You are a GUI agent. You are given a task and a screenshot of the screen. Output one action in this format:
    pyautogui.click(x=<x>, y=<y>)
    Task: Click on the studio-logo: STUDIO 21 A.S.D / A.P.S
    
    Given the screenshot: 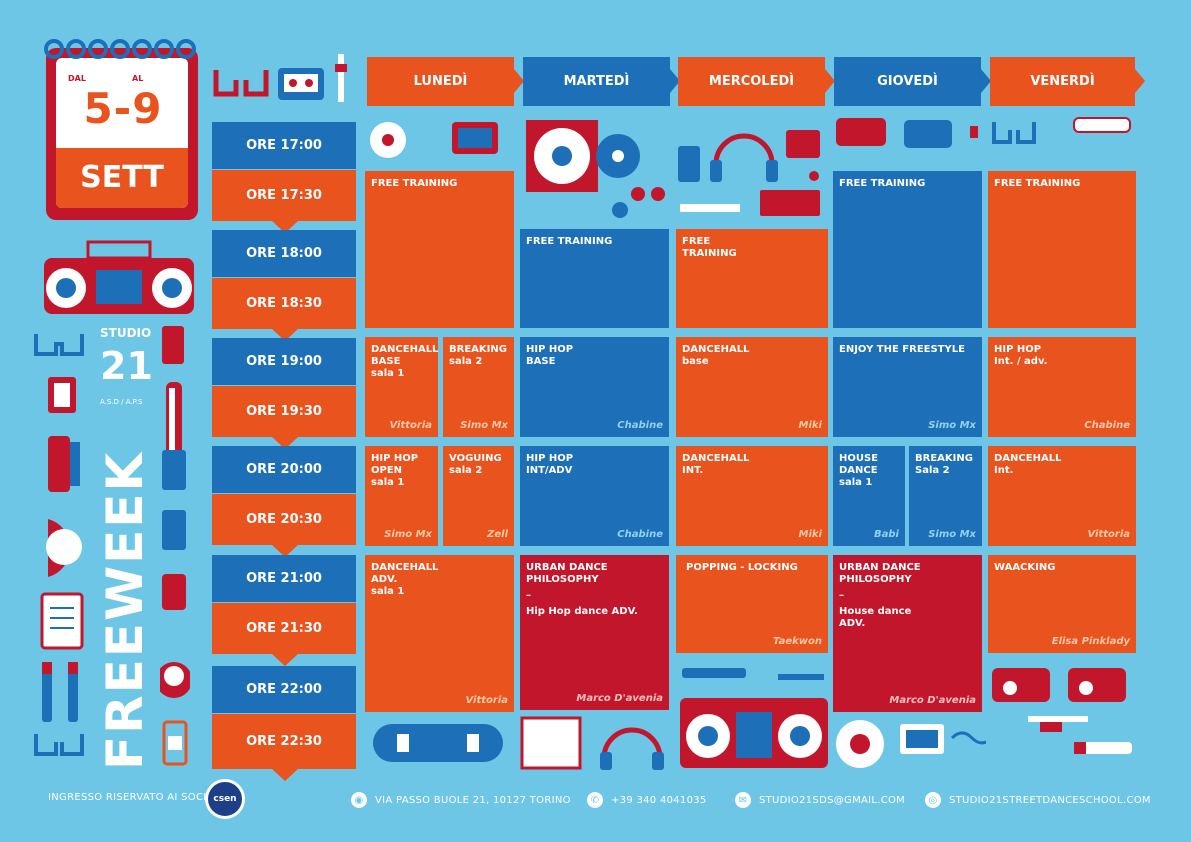 What is the action you would take?
    pyautogui.click(x=127, y=372)
    